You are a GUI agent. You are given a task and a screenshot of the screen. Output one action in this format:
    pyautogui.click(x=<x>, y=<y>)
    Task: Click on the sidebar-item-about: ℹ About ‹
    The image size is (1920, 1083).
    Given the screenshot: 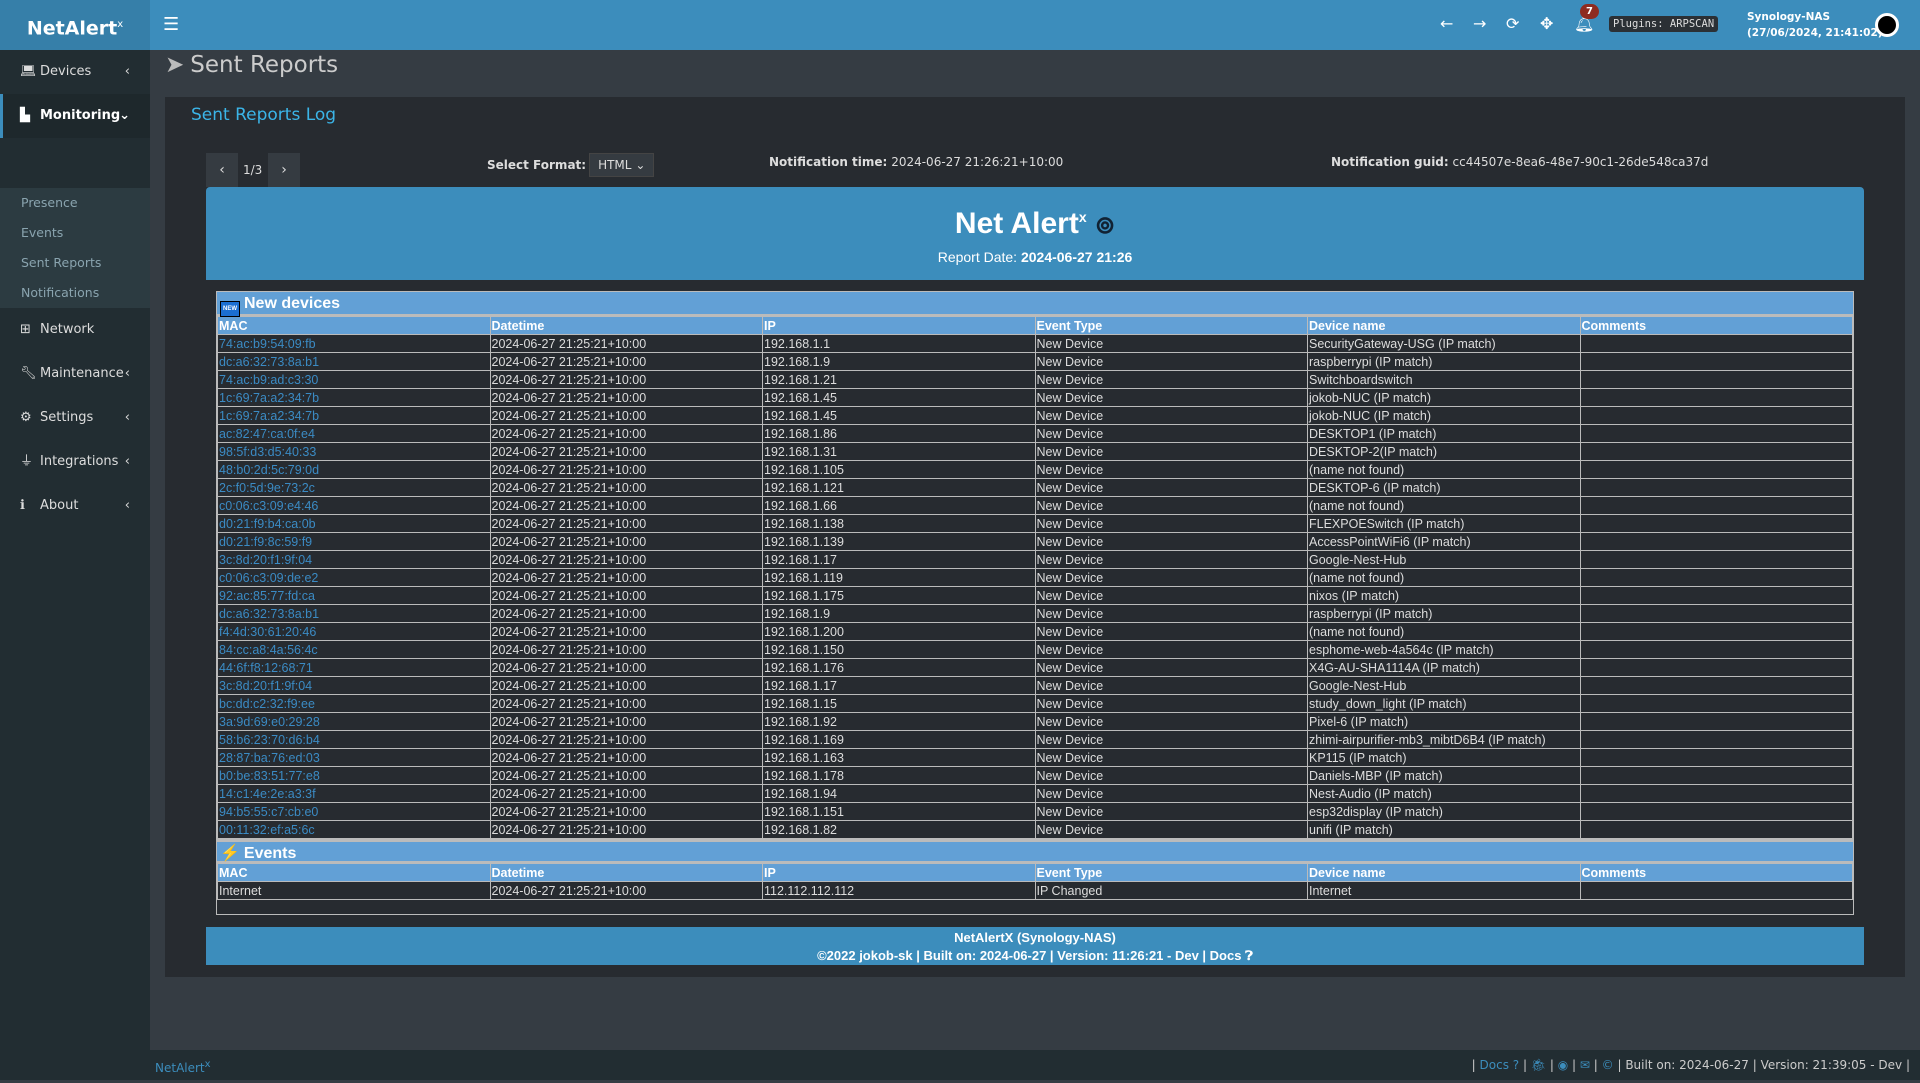 What is the action you would take?
    pyautogui.click(x=75, y=506)
    